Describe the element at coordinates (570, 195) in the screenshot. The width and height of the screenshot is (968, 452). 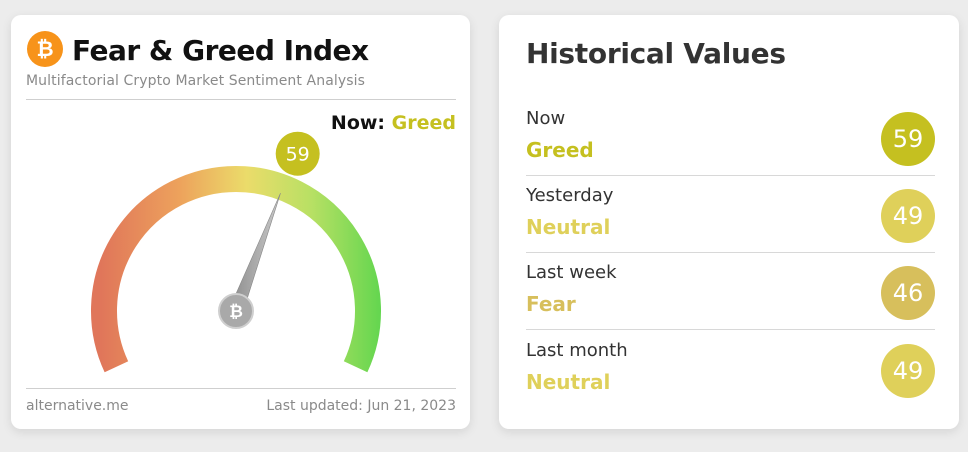
I see `period-label: Yesterday` at that location.